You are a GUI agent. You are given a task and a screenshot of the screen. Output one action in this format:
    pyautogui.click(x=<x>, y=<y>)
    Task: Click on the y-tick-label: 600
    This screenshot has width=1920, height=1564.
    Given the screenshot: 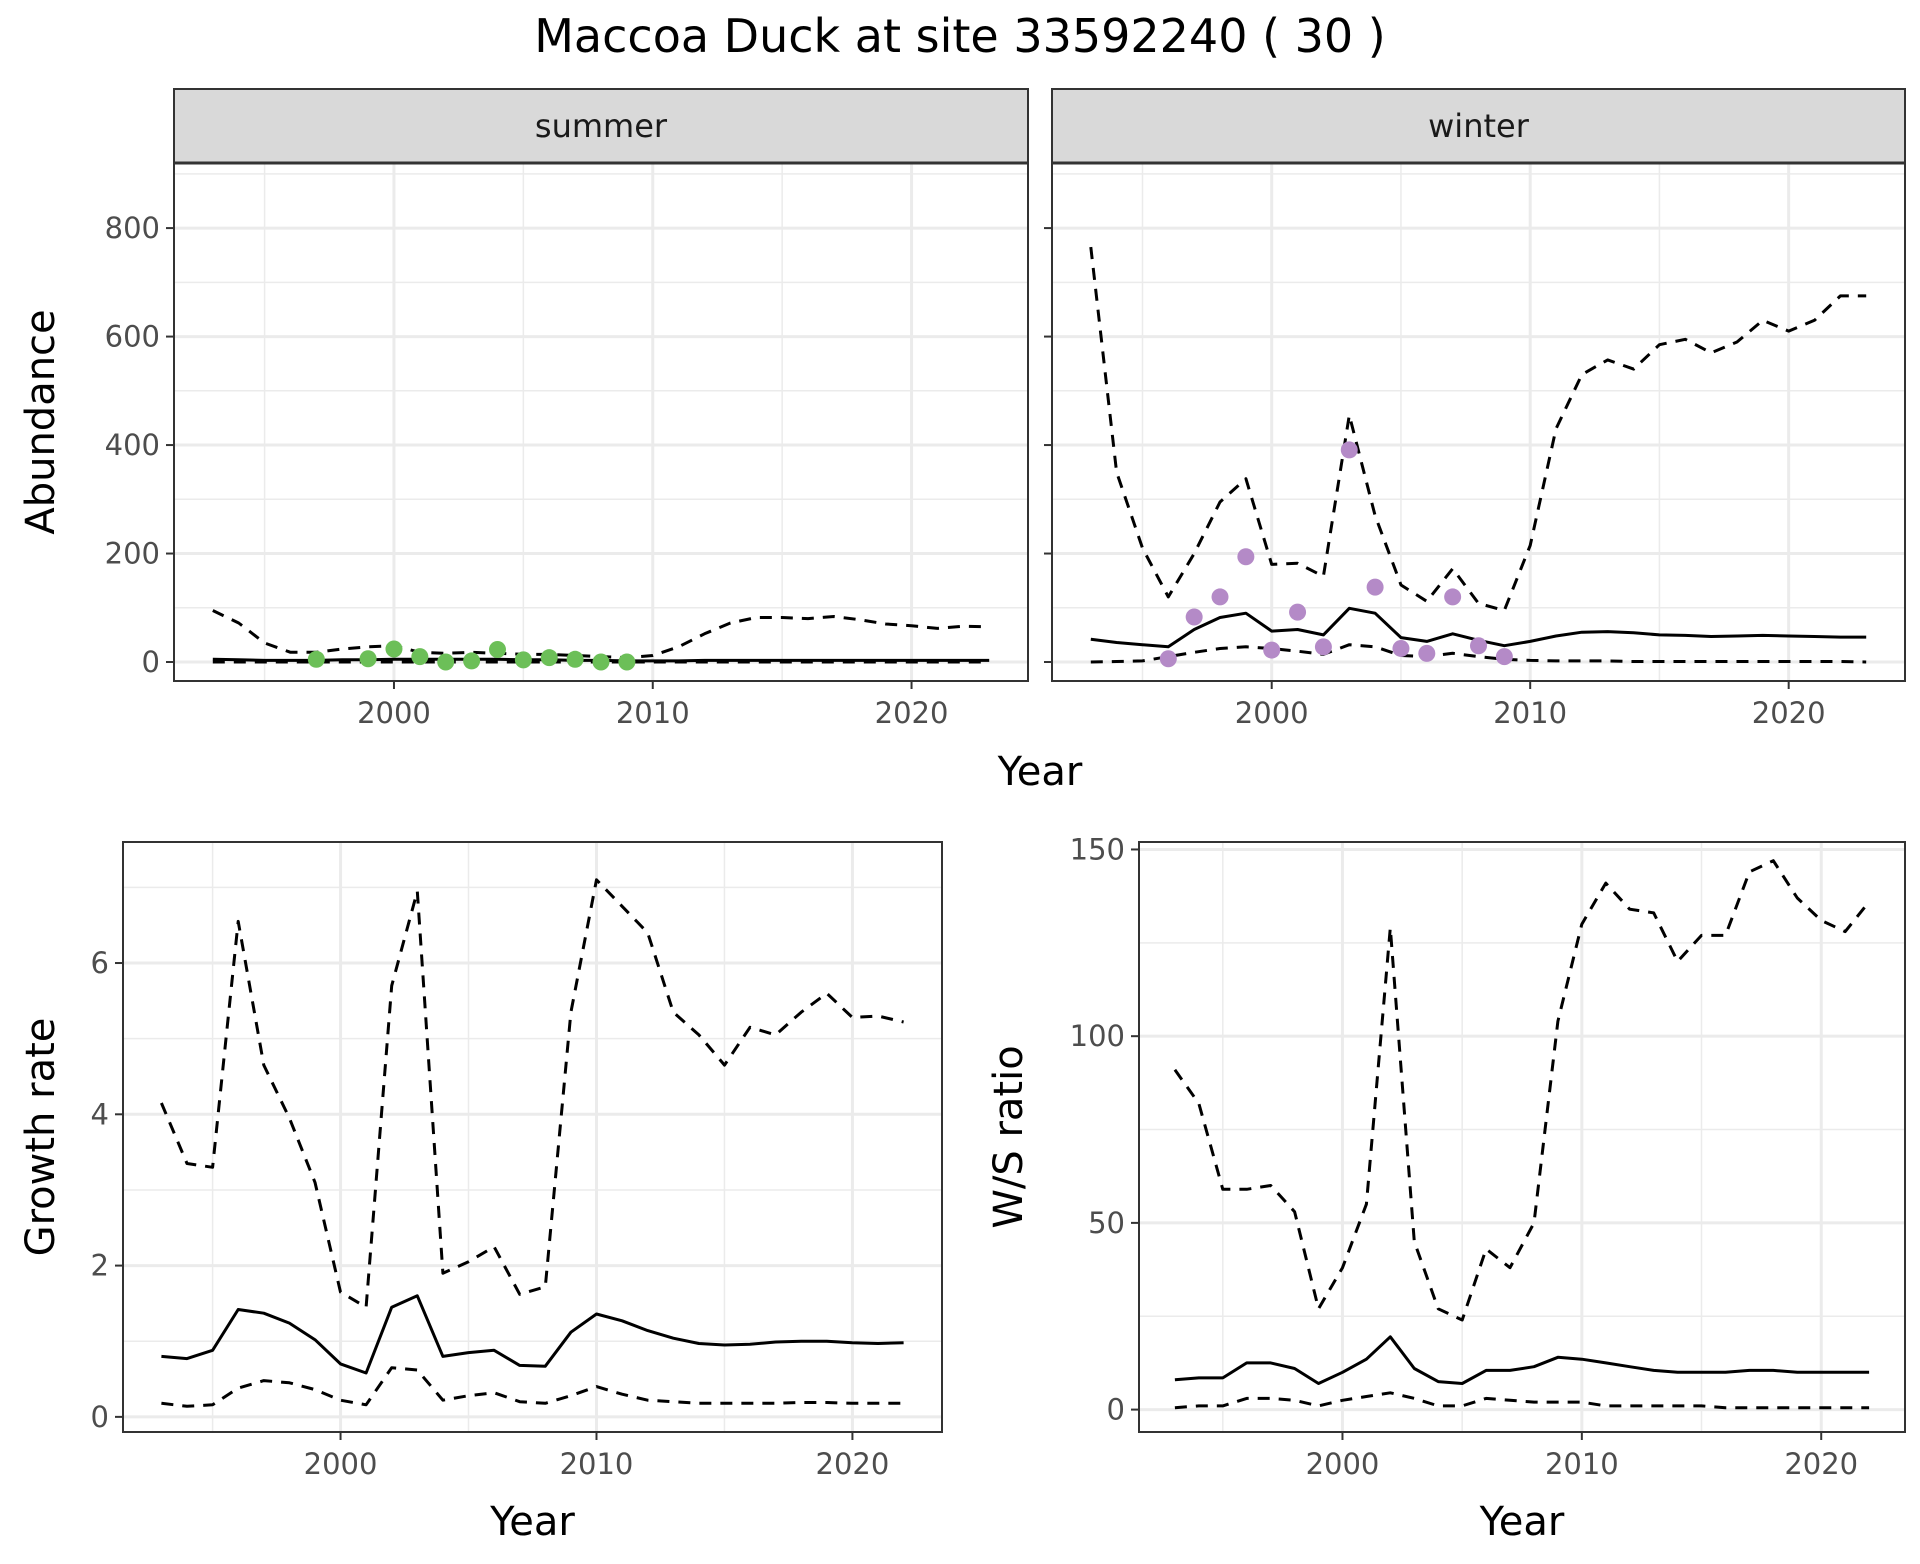 What is the action you would take?
    pyautogui.click(x=132, y=337)
    